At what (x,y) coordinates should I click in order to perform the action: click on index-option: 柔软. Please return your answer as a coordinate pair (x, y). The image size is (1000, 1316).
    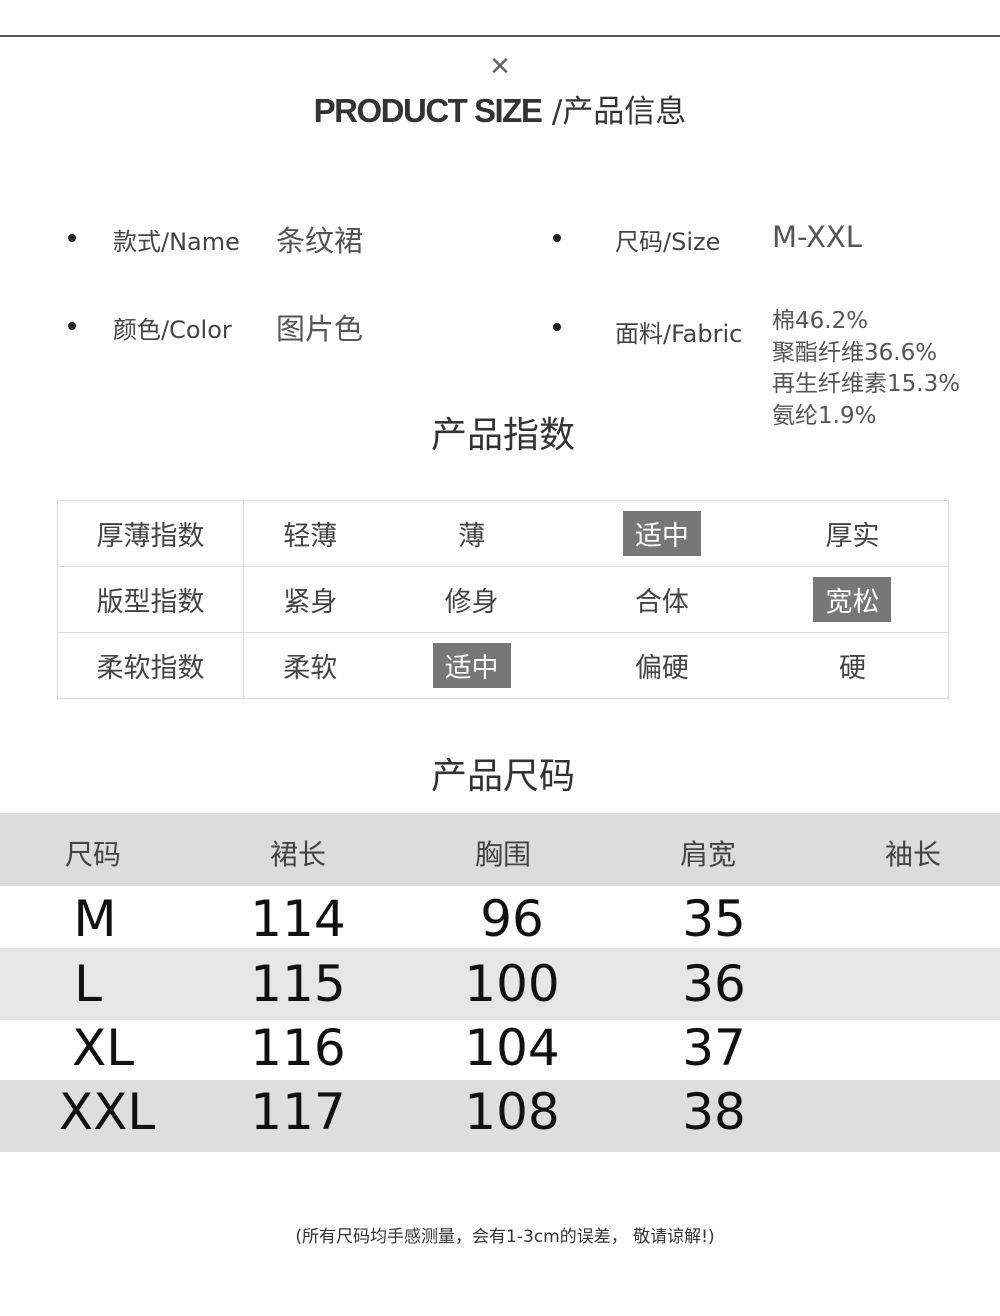
    Looking at the image, I should click on (310, 668).